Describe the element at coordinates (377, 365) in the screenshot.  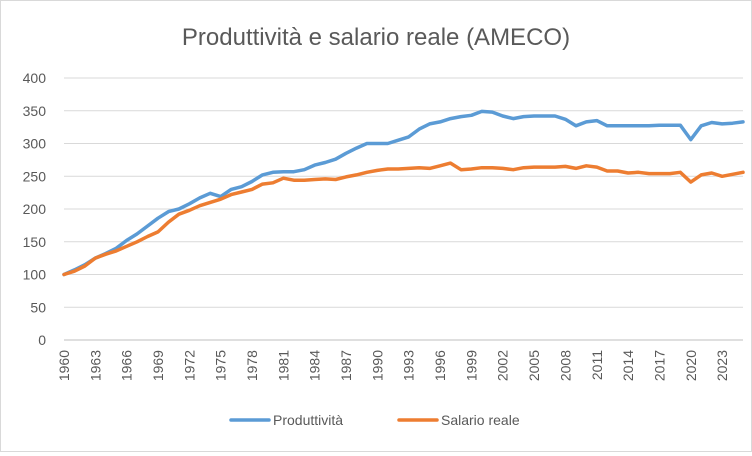
I see `x-tick-label: 1990` at that location.